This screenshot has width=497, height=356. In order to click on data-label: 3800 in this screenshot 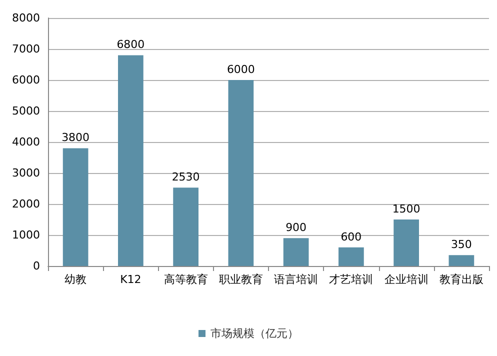, I will do `click(76, 137)`.